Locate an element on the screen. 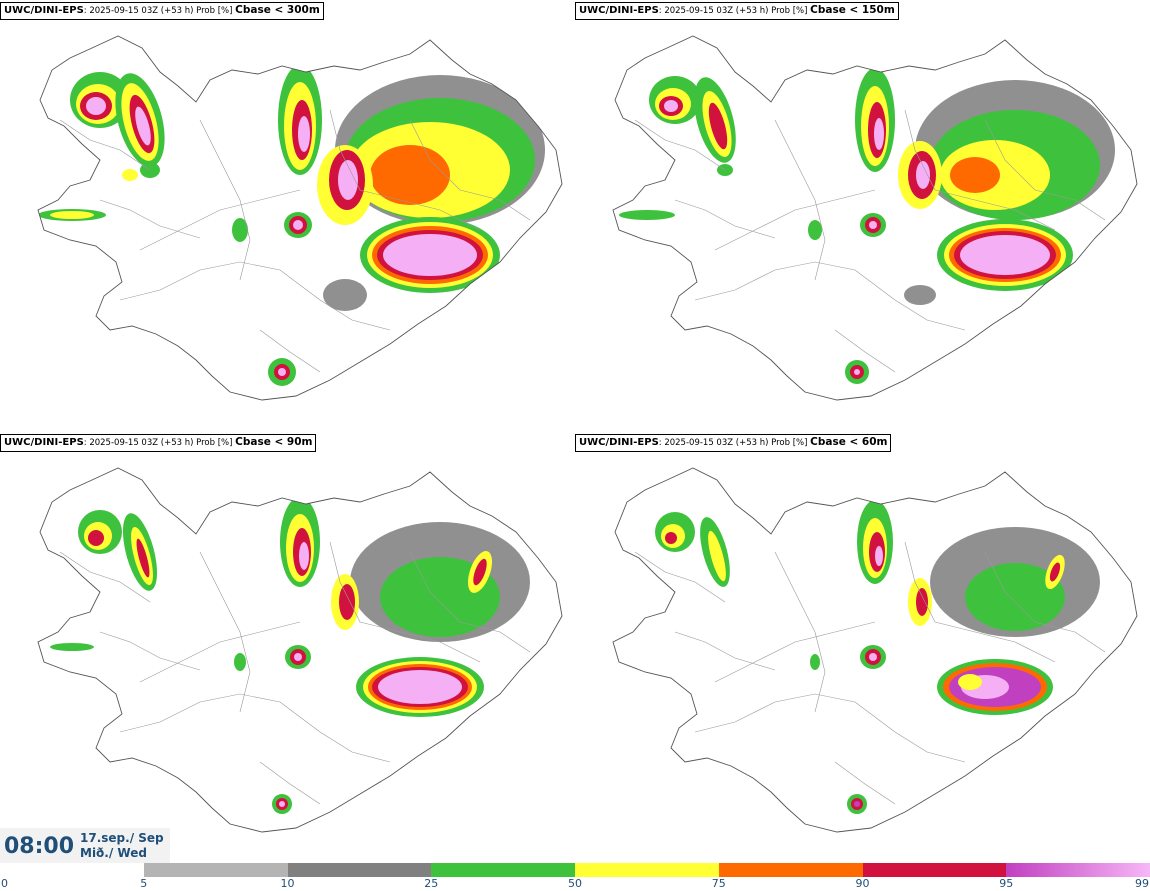 This screenshot has width=1150, height=891. panel-threshold: Cbase < 60m is located at coordinates (849, 442).